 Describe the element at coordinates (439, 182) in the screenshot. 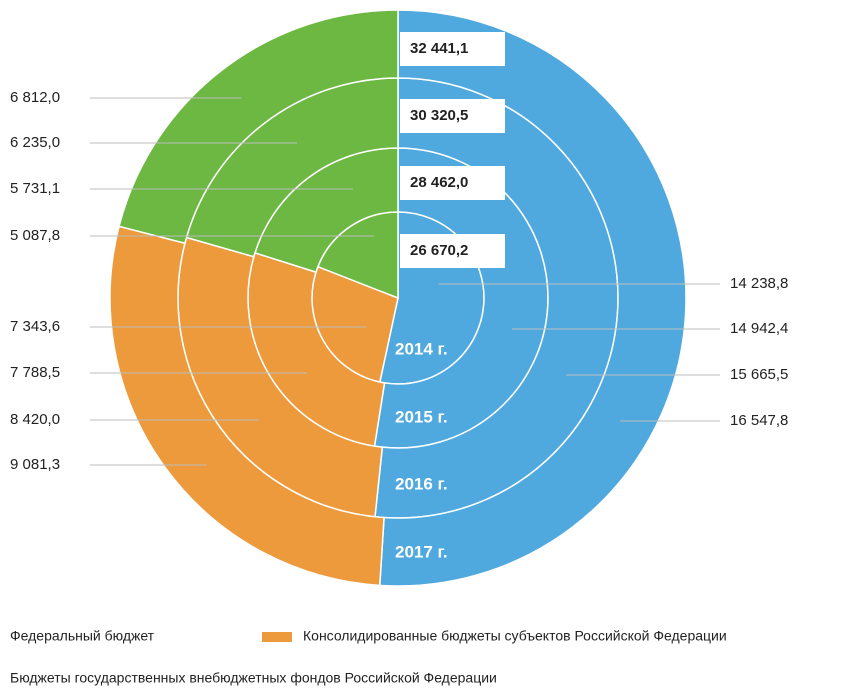

I see `total-label: 28 462,0` at that location.